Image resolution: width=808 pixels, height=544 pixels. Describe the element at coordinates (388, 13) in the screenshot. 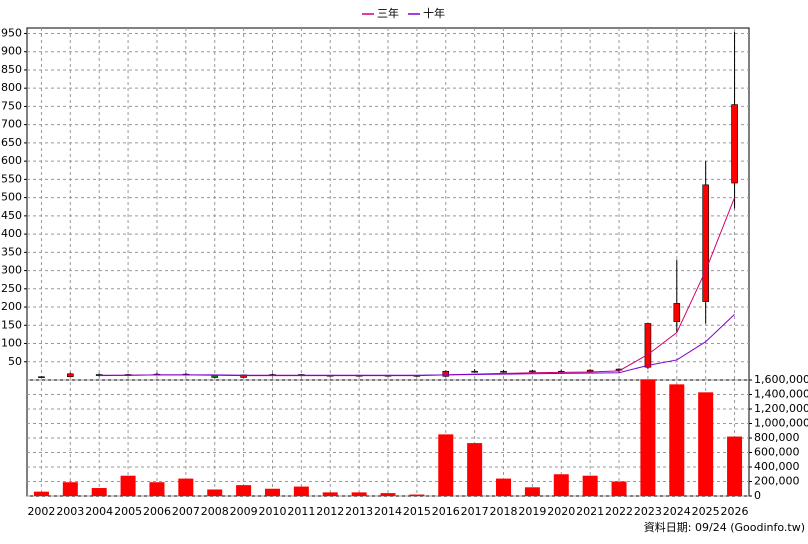

I see `legend-label: 三年` at that location.